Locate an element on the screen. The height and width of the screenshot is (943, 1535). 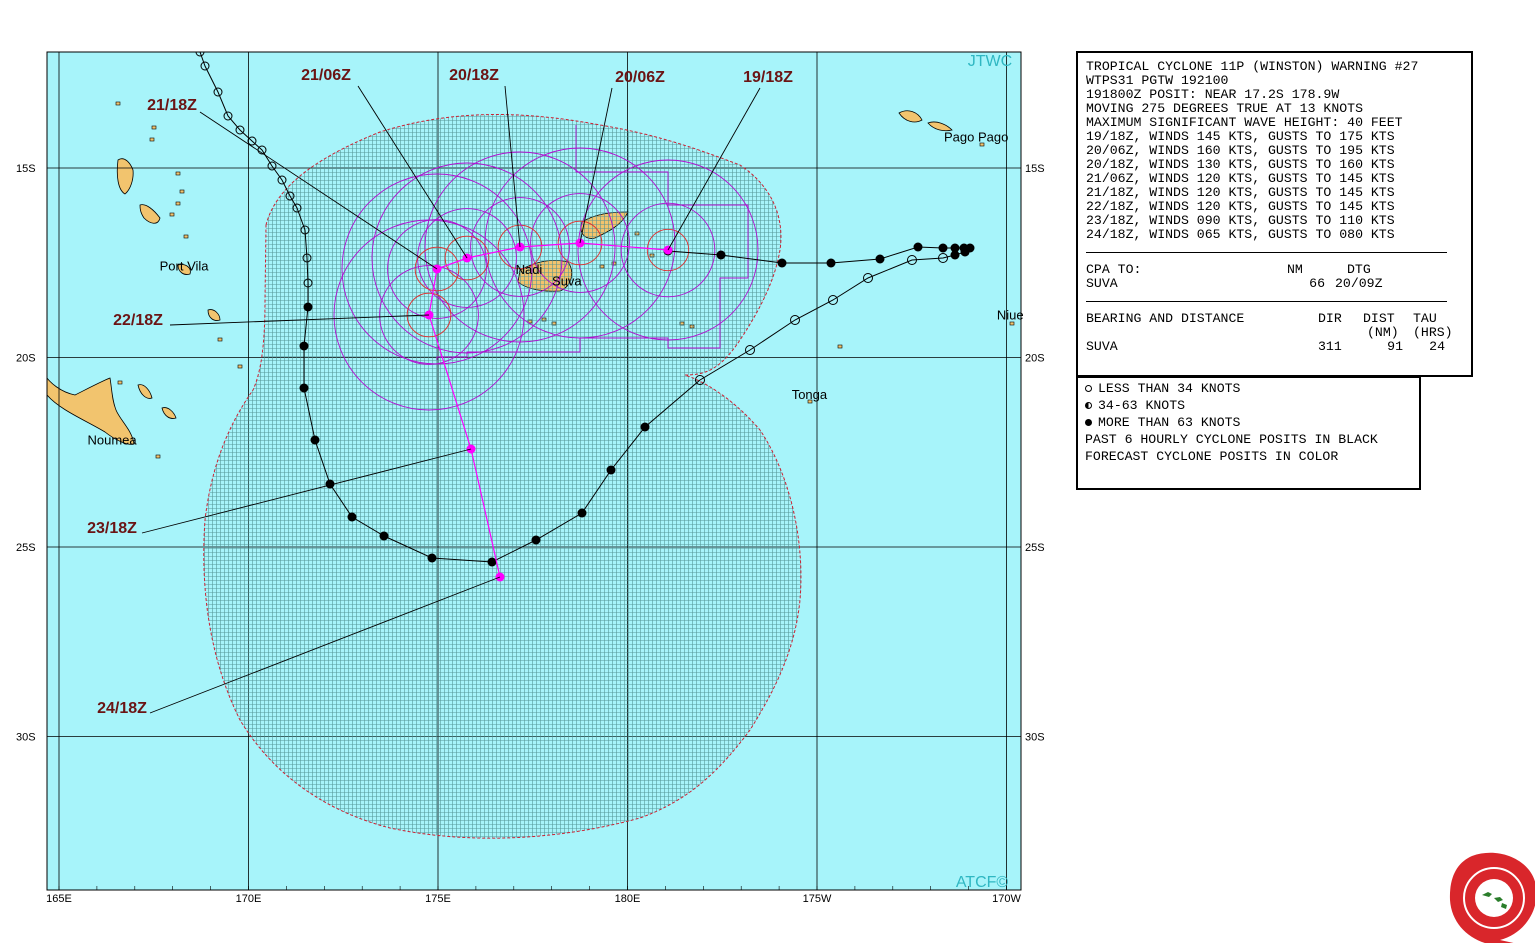
cpa-nm: 66 is located at coordinates (1317, 283).